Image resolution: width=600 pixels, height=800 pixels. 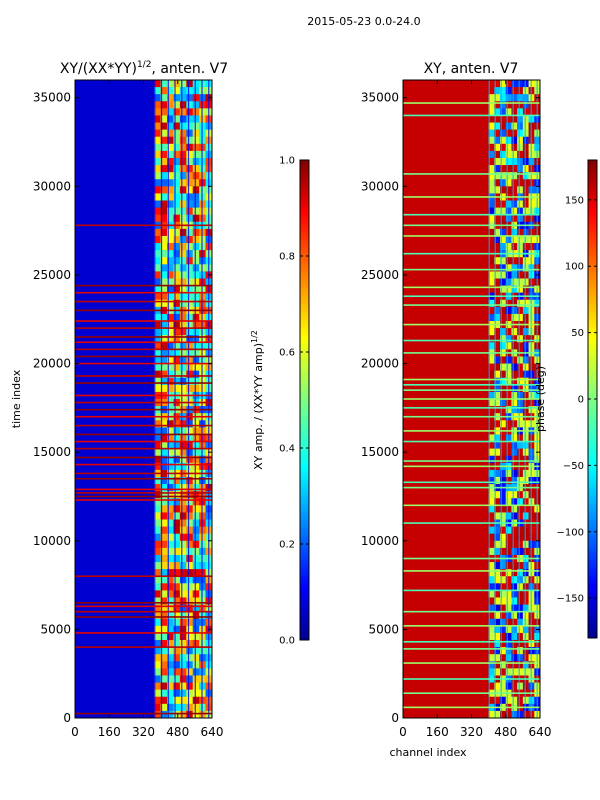 I want to click on amplitude-y-axis-label: time index, so click(x=16, y=398).